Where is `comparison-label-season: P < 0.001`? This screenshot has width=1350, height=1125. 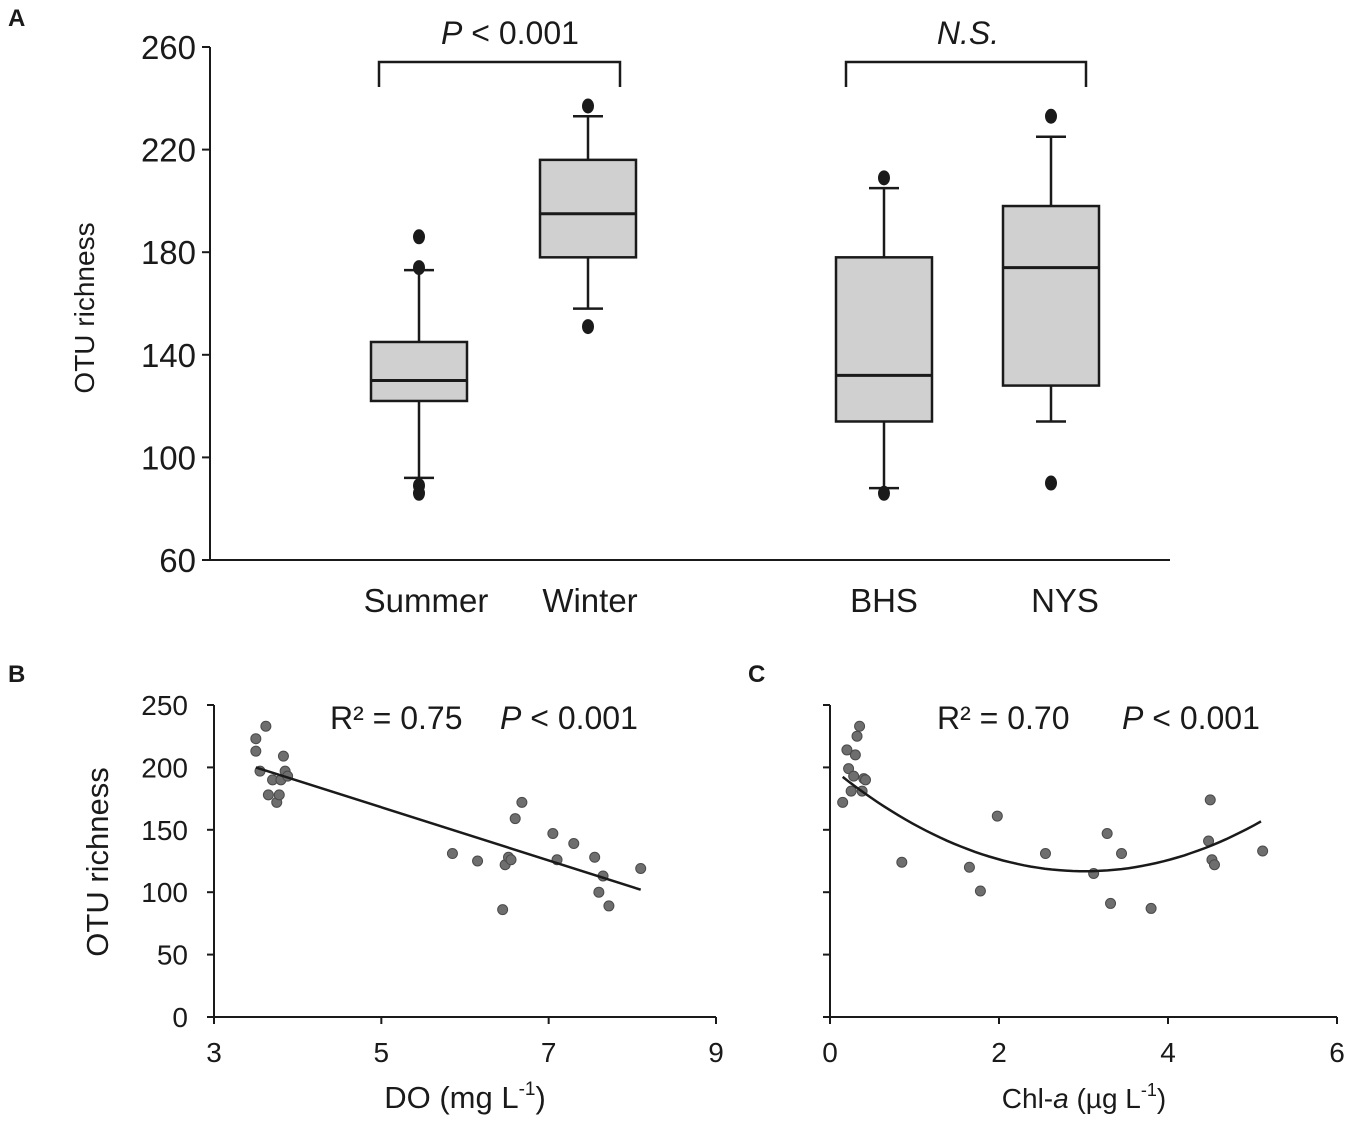
comparison-label-season: P < 0.001 is located at coordinates (510, 33).